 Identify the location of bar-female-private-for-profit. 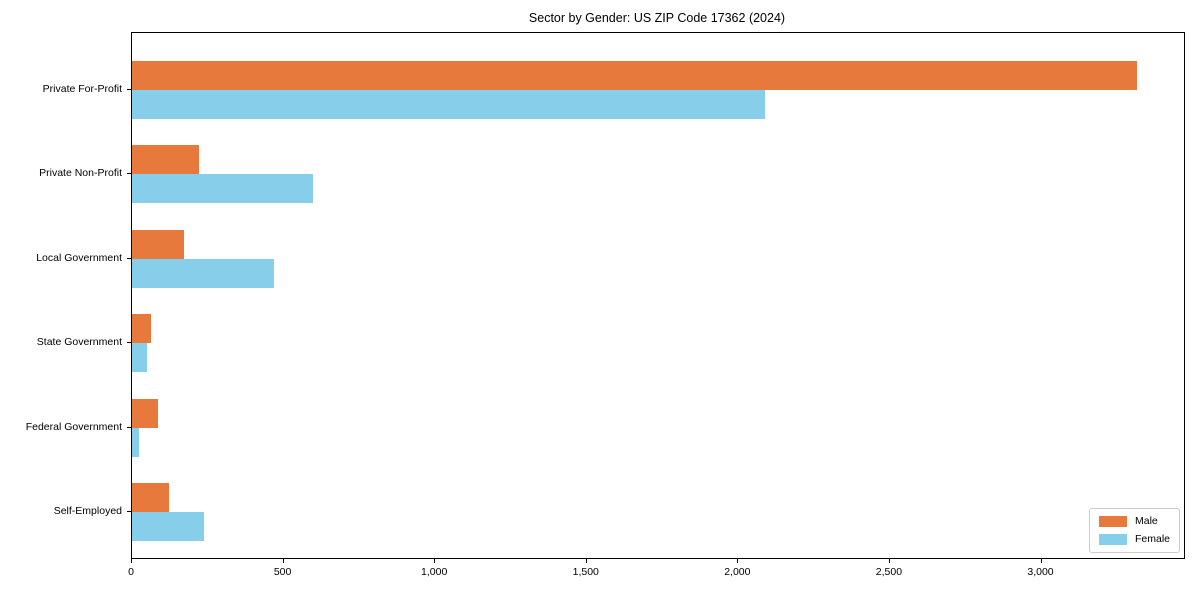
(449, 104).